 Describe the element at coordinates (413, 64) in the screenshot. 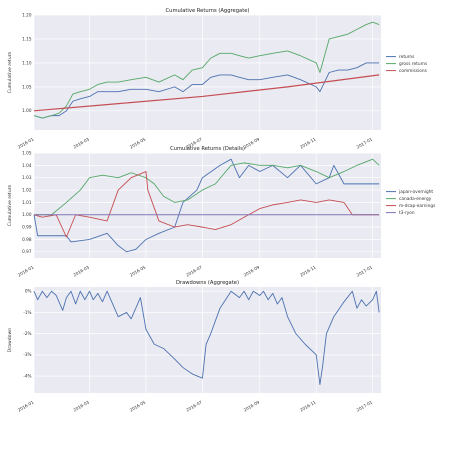

I see `legend-label: gross returns` at that location.